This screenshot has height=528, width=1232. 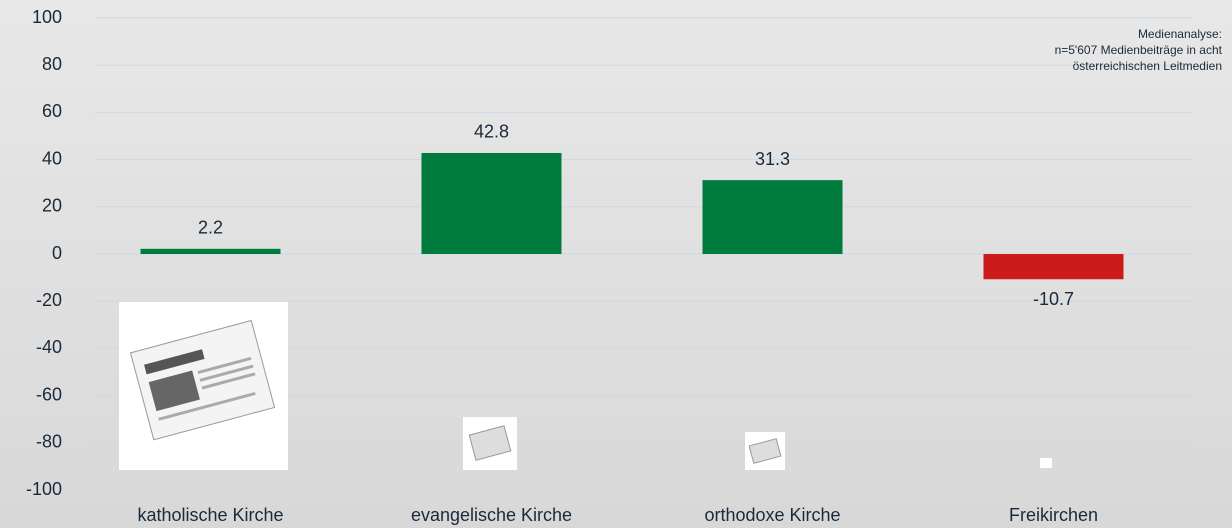 What do you see at coordinates (52, 158) in the screenshot?
I see `y-tick-label: 40` at bounding box center [52, 158].